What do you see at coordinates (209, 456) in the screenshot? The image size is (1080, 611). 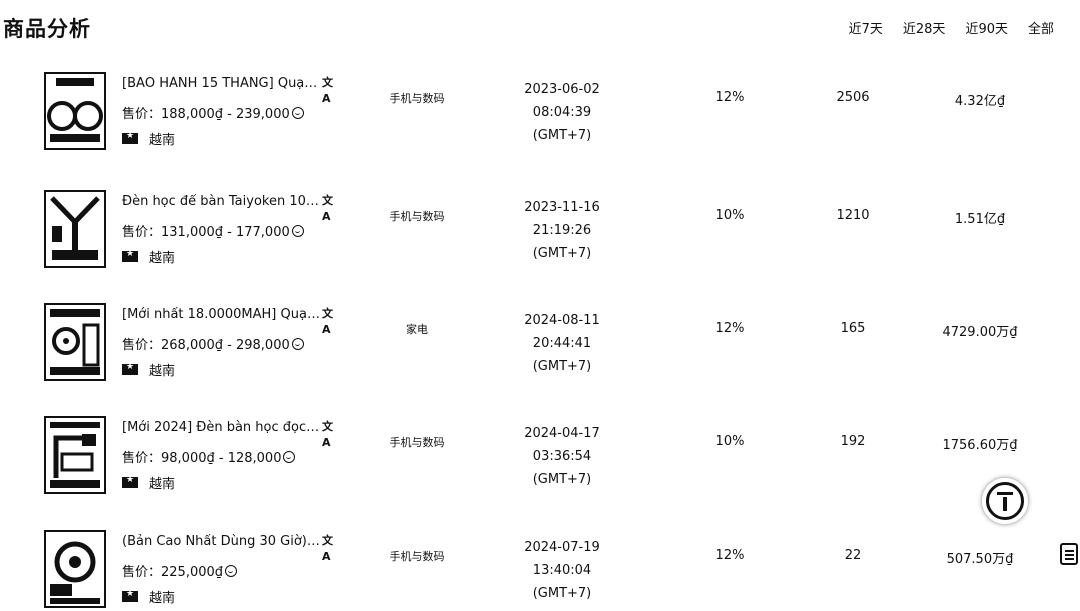 I see `product-price: 售价：98,000₫ - 128,000` at bounding box center [209, 456].